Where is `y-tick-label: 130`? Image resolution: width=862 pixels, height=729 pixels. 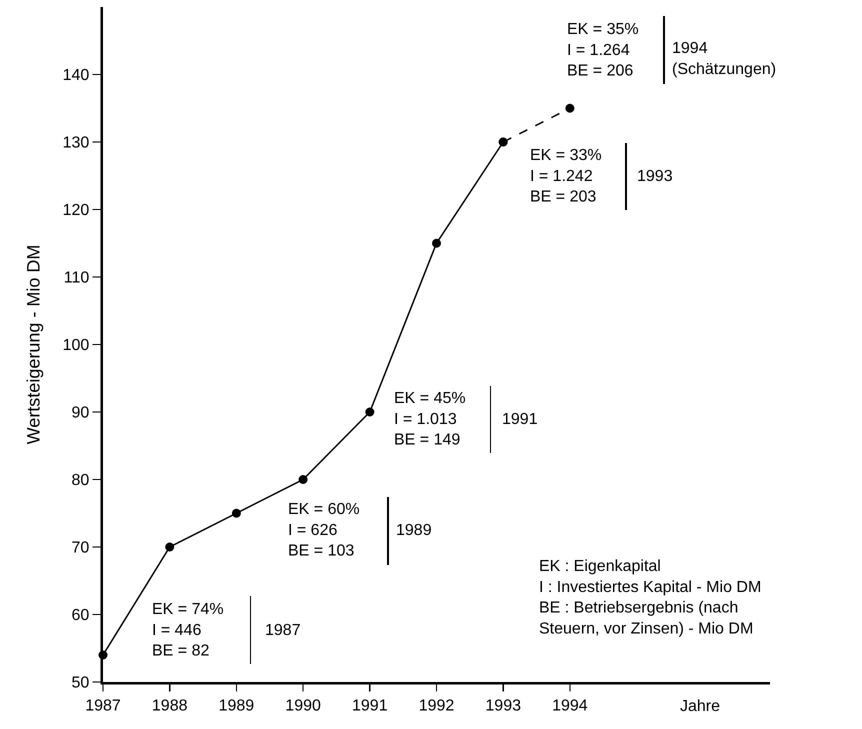 y-tick-label: 130 is located at coordinates (76, 143).